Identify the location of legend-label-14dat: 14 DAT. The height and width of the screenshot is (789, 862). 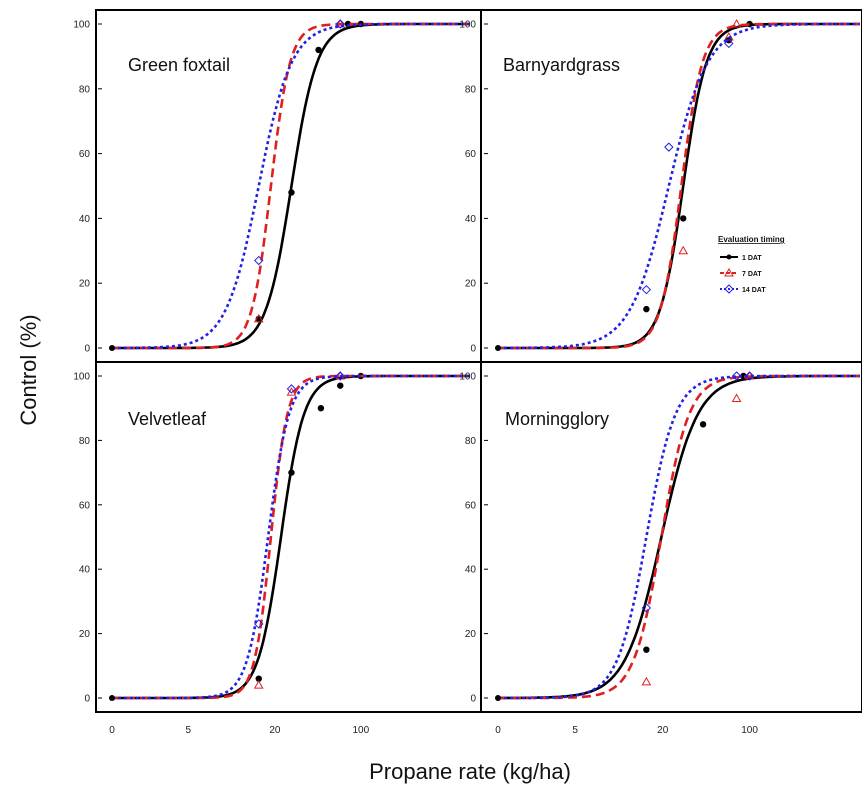
(754, 290).